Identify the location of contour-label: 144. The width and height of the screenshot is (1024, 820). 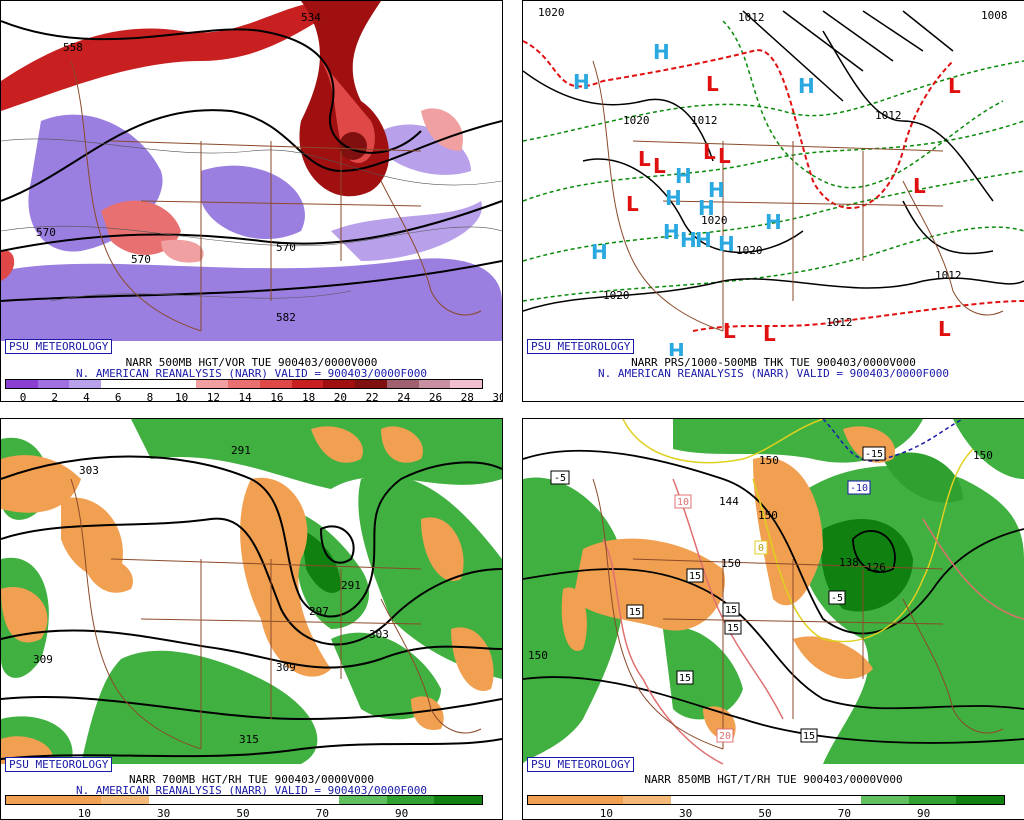
(729, 501).